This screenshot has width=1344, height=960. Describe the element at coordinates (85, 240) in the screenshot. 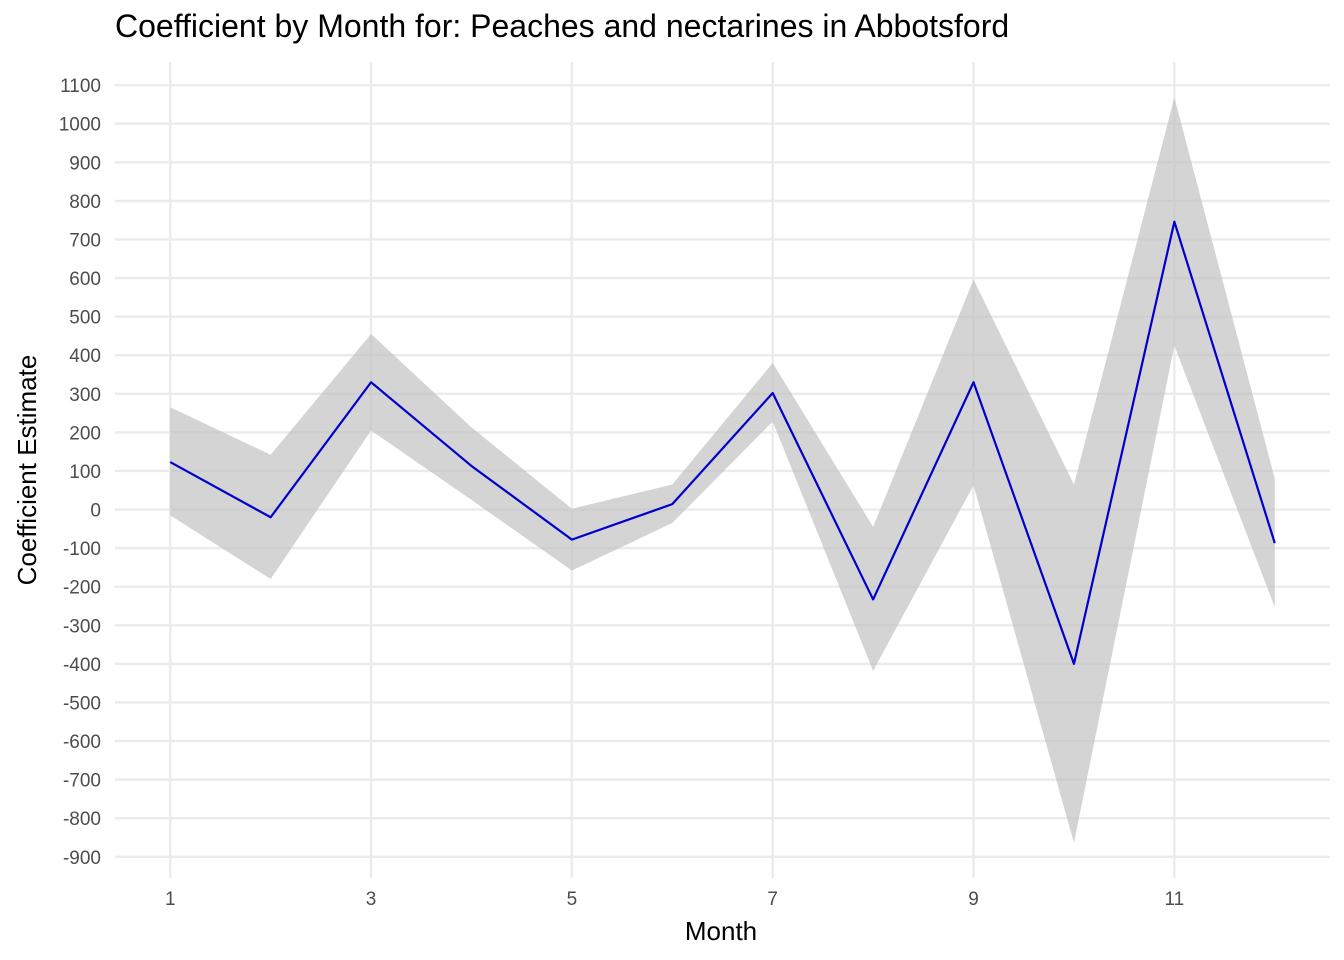

I see `y-tick-label: 700` at that location.